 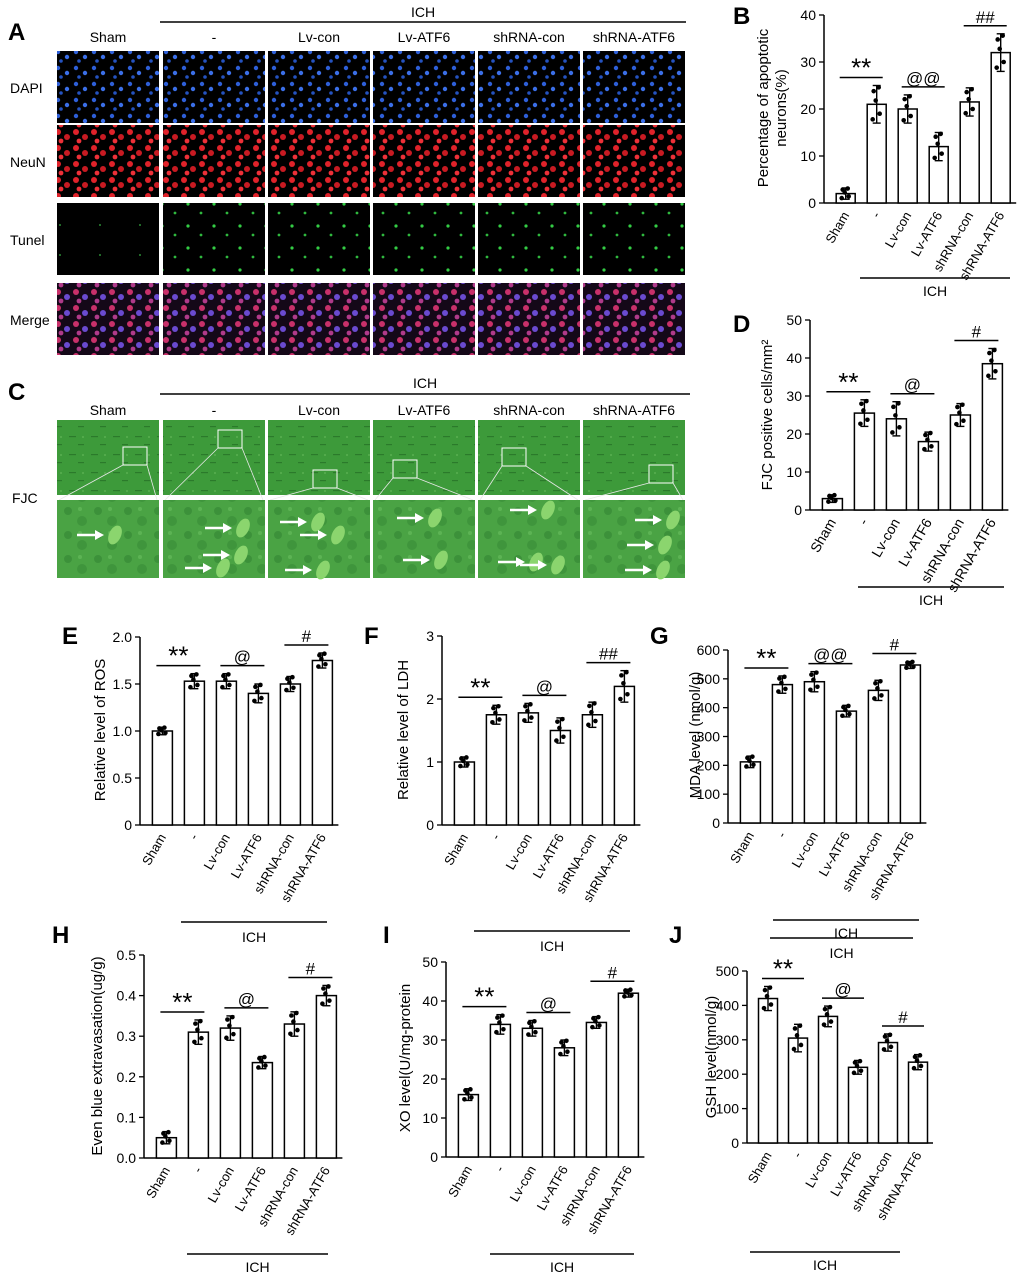 I want to click on panel-c-col-label: Lv-con, so click(x=319, y=410).